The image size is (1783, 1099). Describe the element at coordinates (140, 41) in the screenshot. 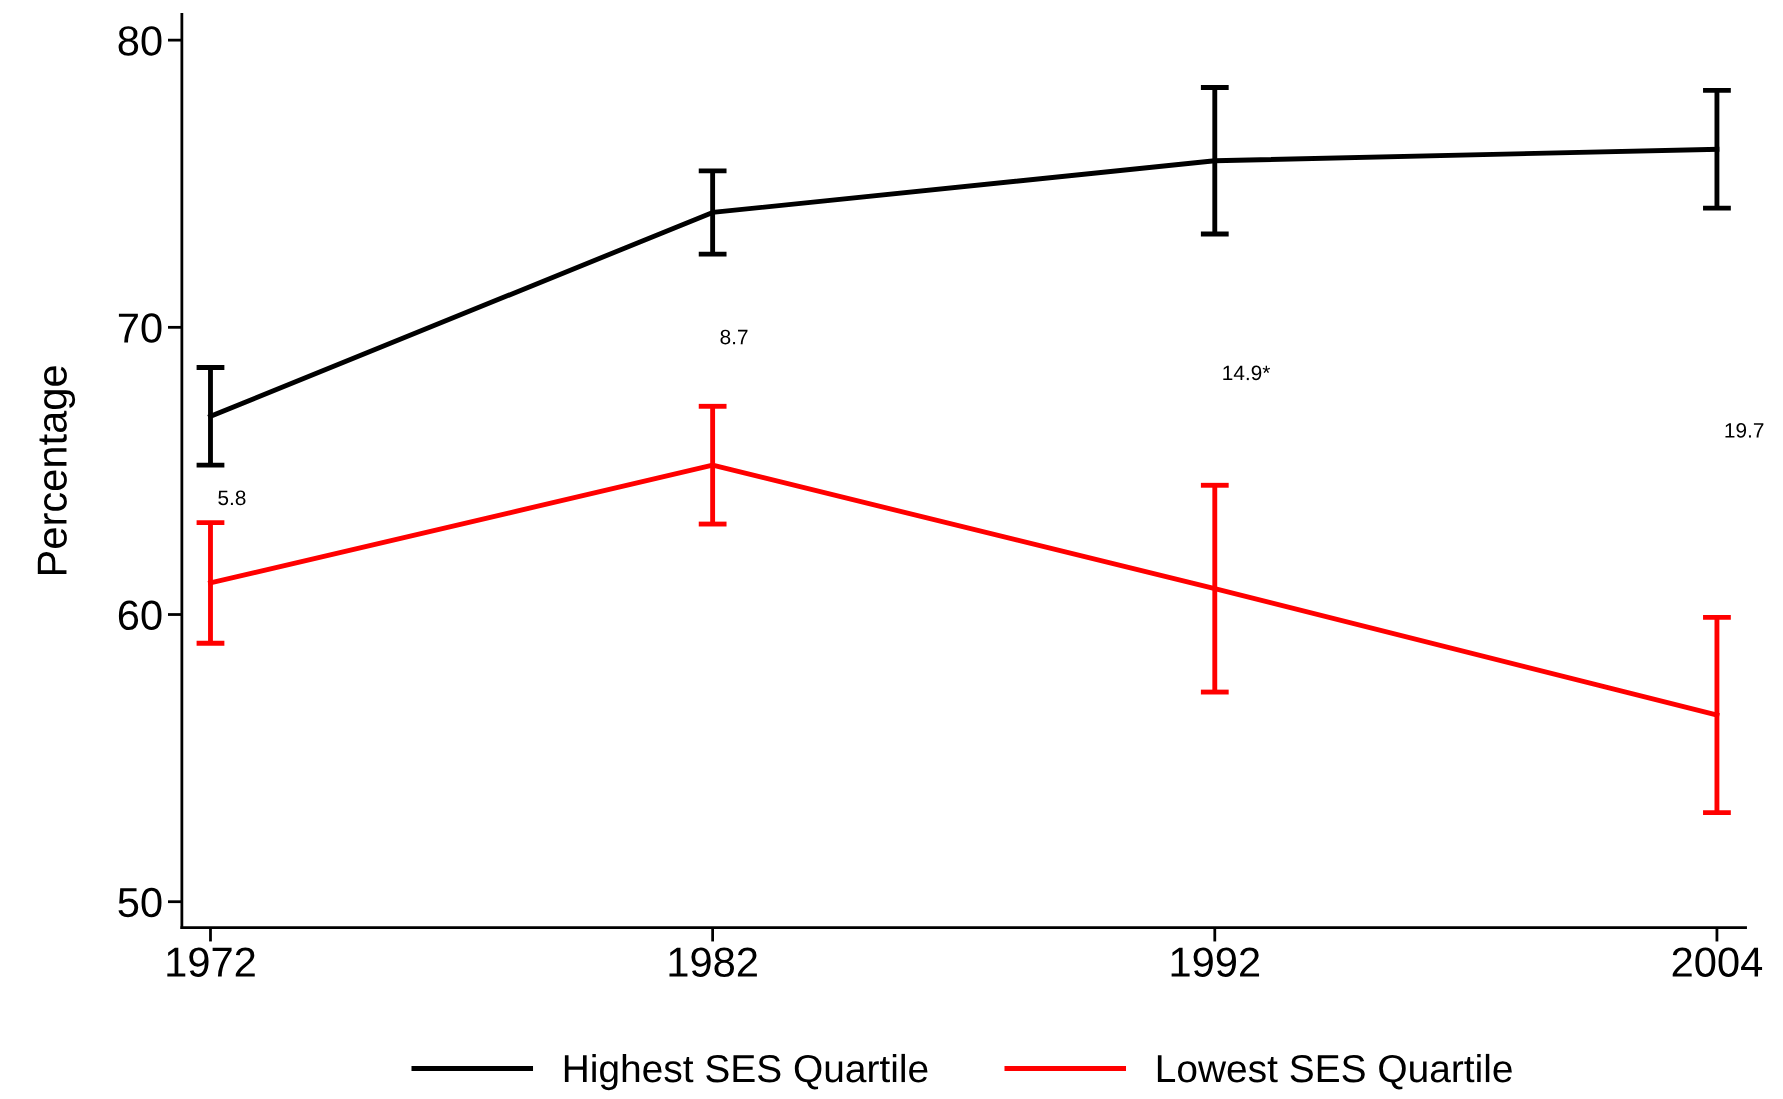

I see `y-tick-label: 80` at that location.